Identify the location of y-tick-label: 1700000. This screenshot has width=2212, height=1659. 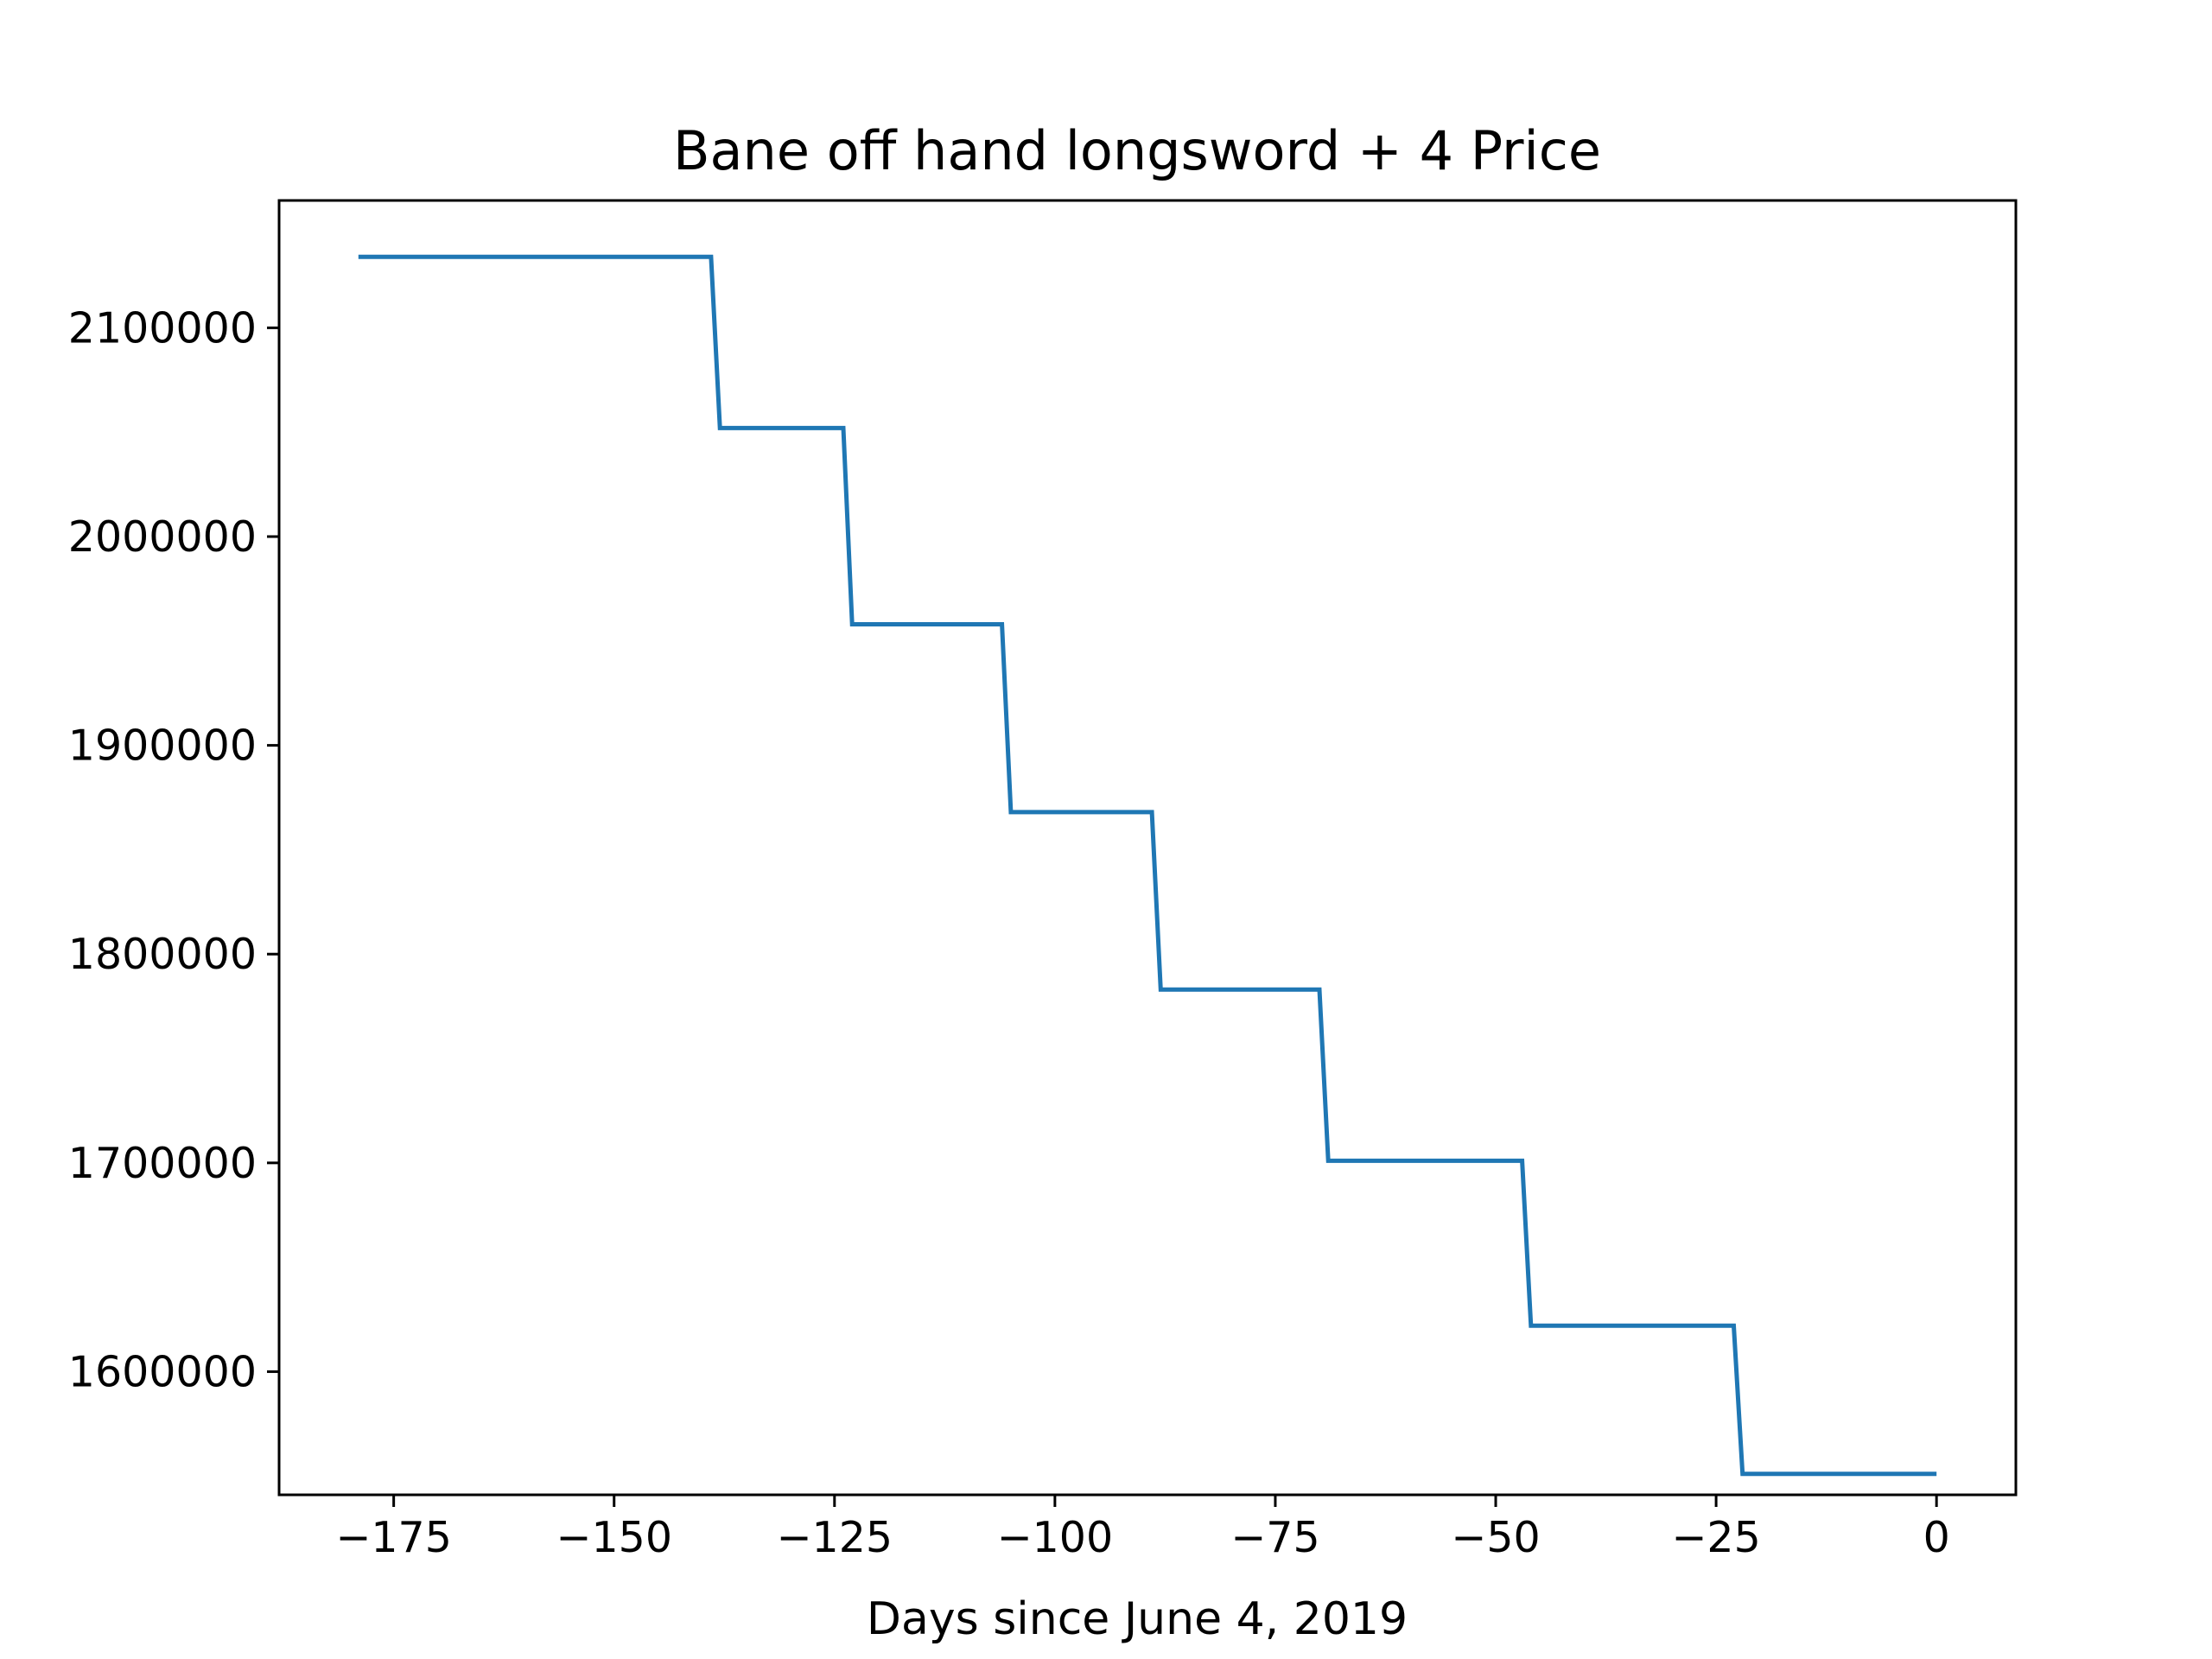
(162, 1163).